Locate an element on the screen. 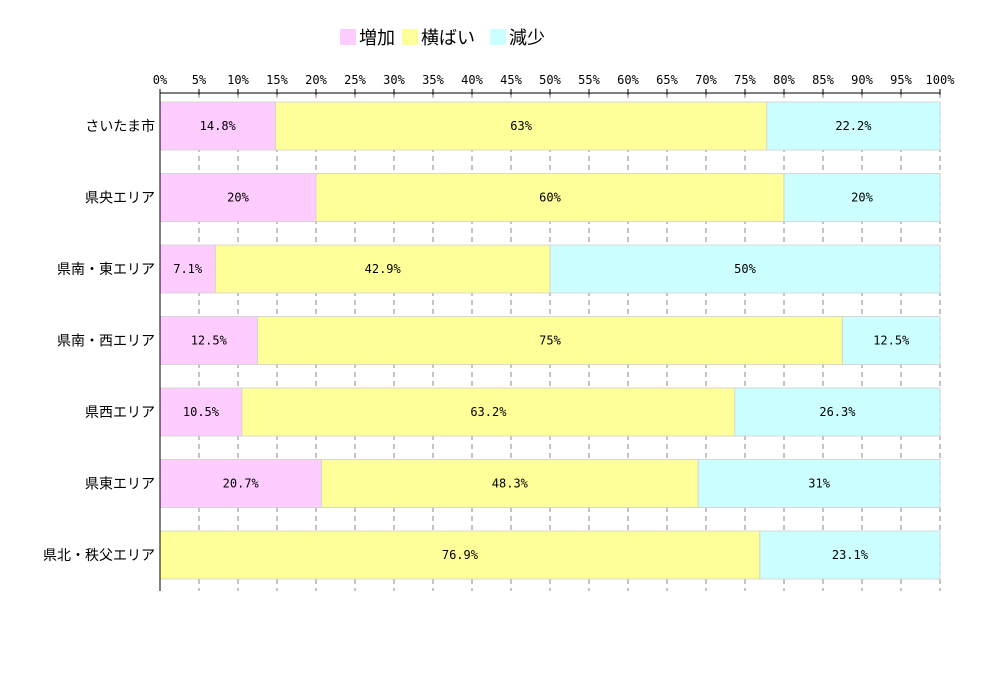 The image size is (1000, 700). data-label: 31% is located at coordinates (819, 484).